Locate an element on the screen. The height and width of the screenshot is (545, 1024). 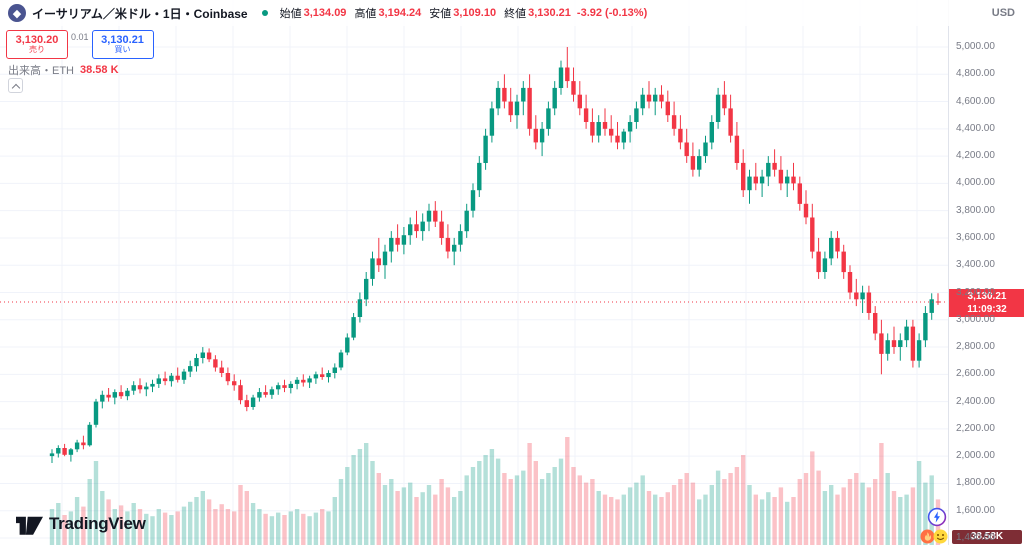
volume-legend: 出来高・ETH 38.58 K is located at coordinates (63, 70).